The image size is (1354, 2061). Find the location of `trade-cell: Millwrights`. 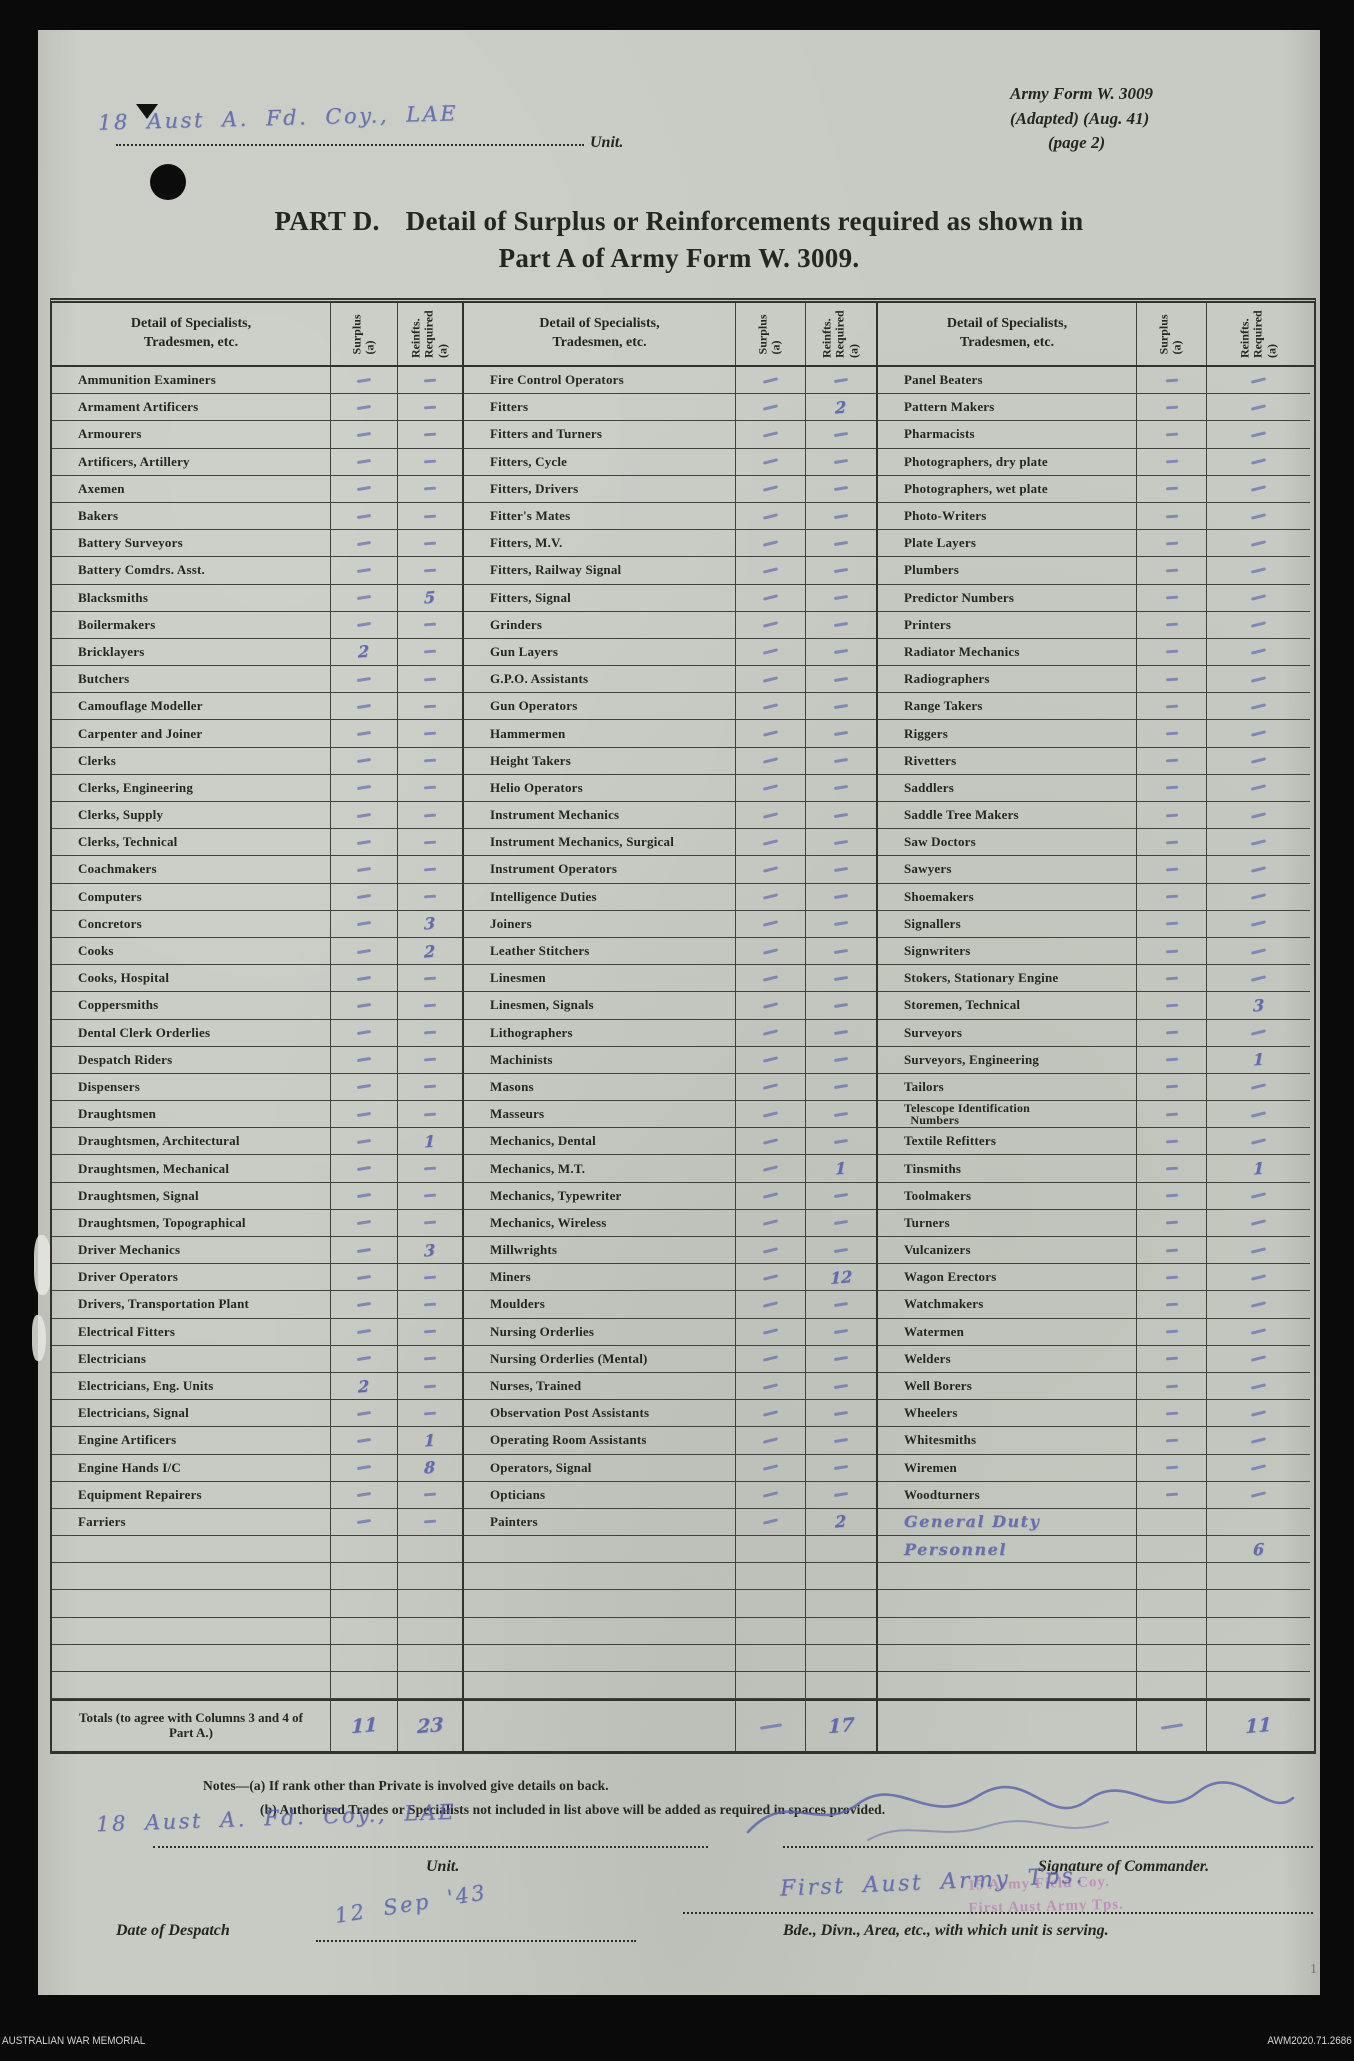

trade-cell: Millwrights is located at coordinates (598, 1251).